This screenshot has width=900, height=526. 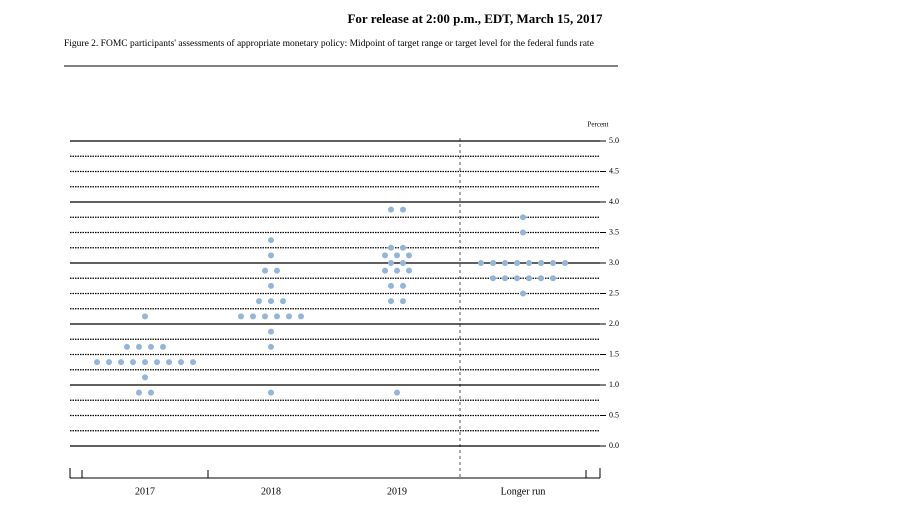 I want to click on x-tick-label: 2017, so click(x=145, y=491).